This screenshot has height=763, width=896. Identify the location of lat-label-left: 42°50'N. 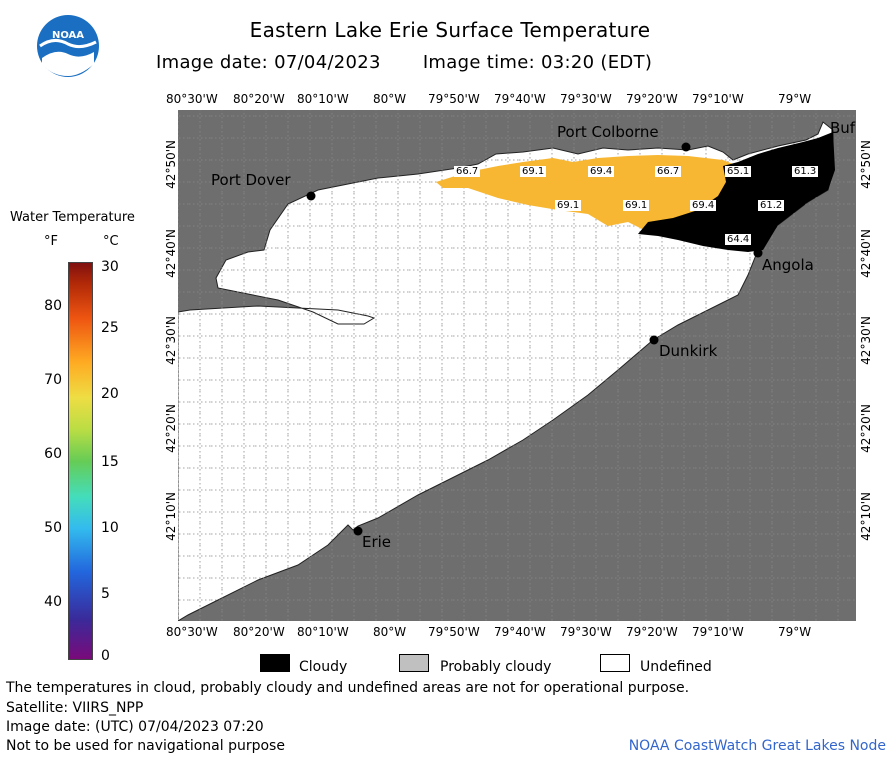
(171, 164).